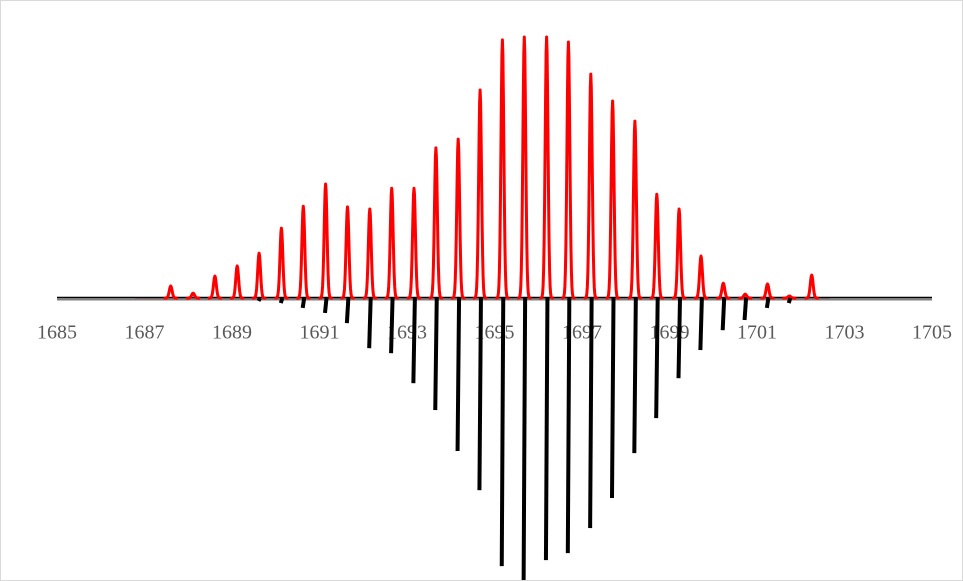 The width and height of the screenshot is (963, 581). I want to click on x-tick-label: 1687, so click(145, 333).